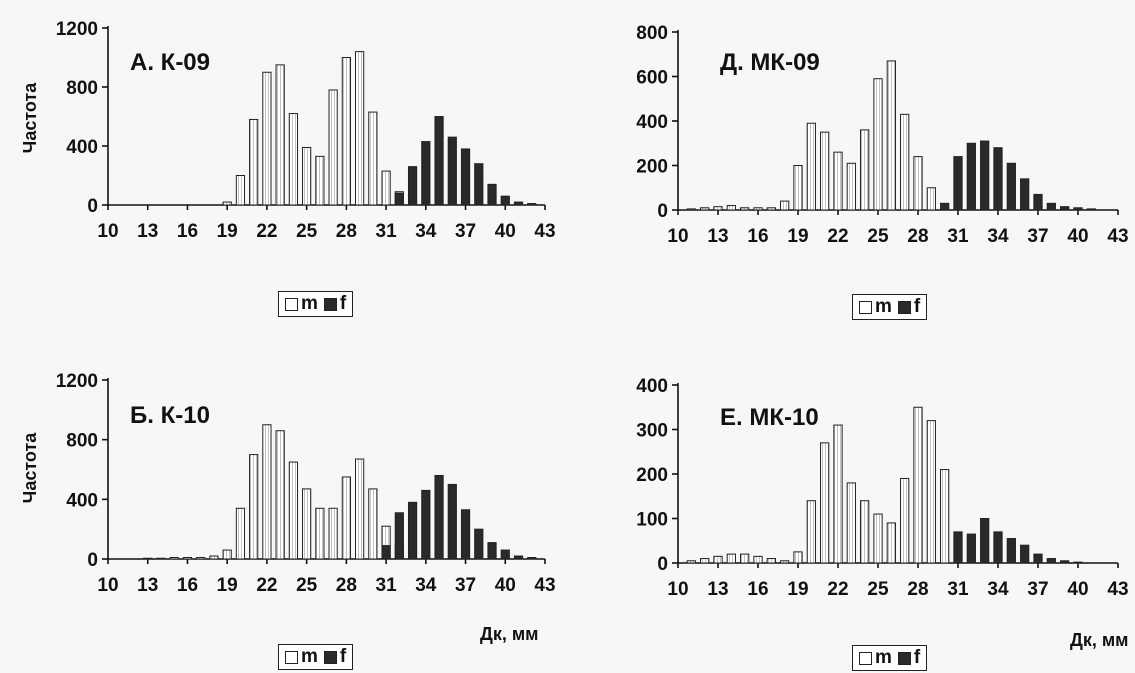 This screenshot has height=673, width=1135. Describe the element at coordinates (878, 236) in the screenshot. I see `x-tick-label: 25` at that location.